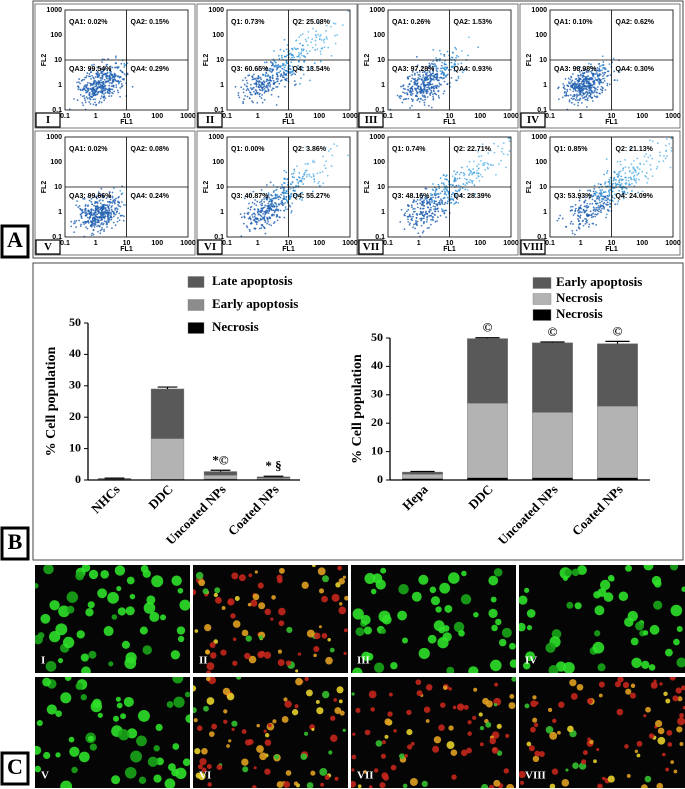  Describe the element at coordinates (635, 196) in the screenshot. I see `quadrant-label: Q4: 24.09%` at that location.